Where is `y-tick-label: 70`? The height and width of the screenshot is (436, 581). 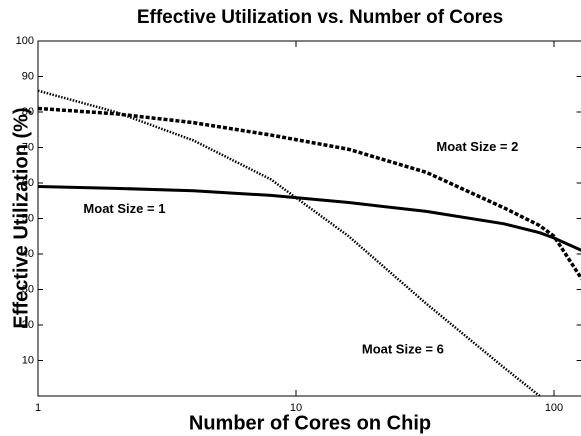 y-tick-label: 70 is located at coordinates (28, 147).